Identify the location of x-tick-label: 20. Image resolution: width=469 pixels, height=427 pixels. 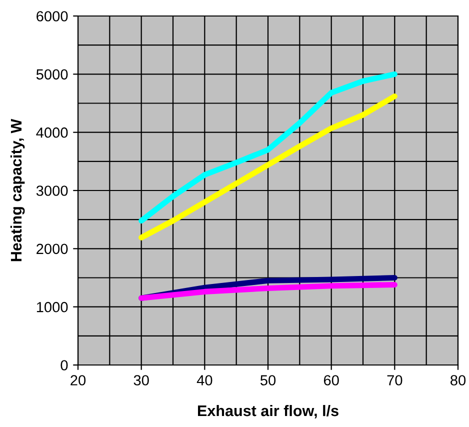
(78, 380).